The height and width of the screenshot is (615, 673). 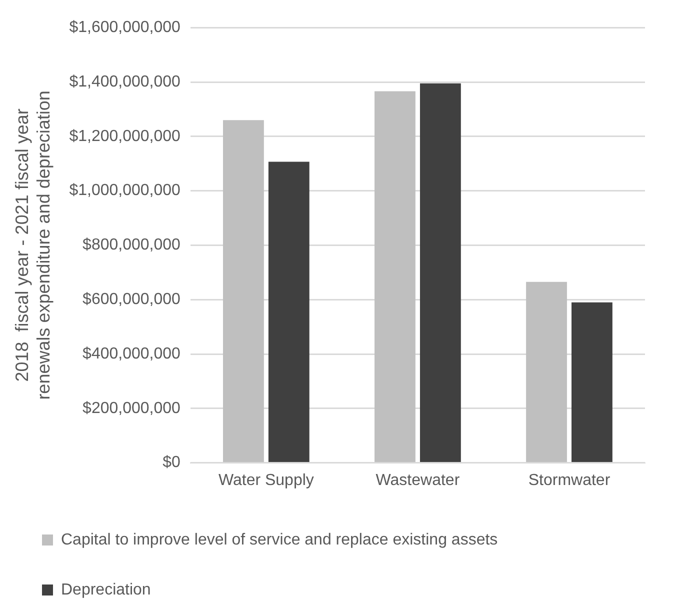 What do you see at coordinates (171, 463) in the screenshot?
I see `y-tick-label: $0` at bounding box center [171, 463].